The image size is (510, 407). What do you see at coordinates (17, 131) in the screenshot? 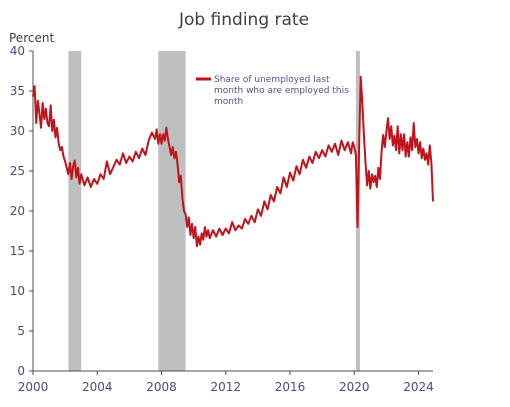
I see `y-tick-label: 30` at bounding box center [17, 131].